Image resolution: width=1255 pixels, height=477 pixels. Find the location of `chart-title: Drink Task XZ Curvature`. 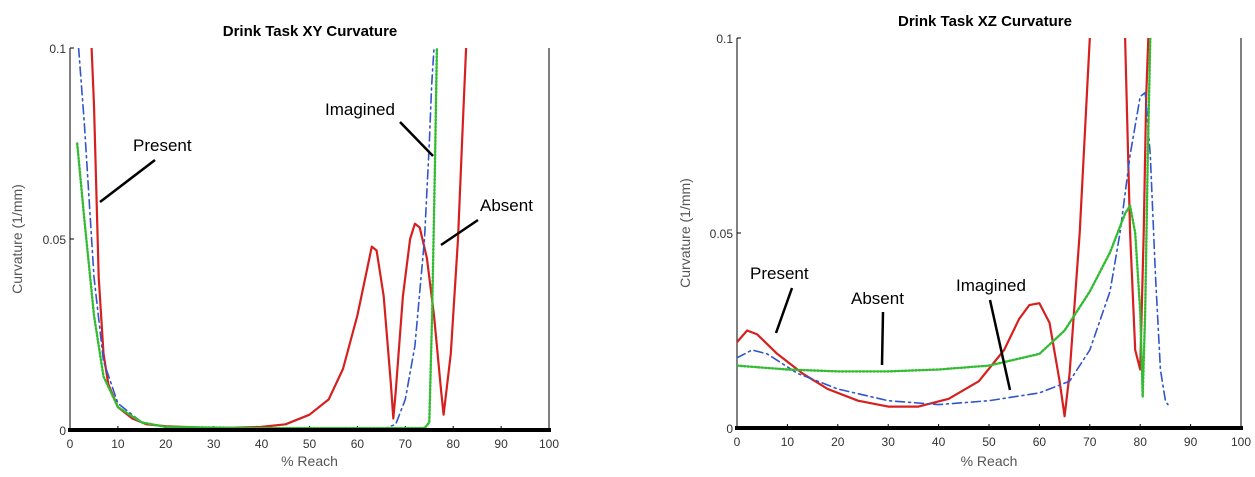

chart-title: Drink Task XZ Curvature is located at coordinates (985, 21).